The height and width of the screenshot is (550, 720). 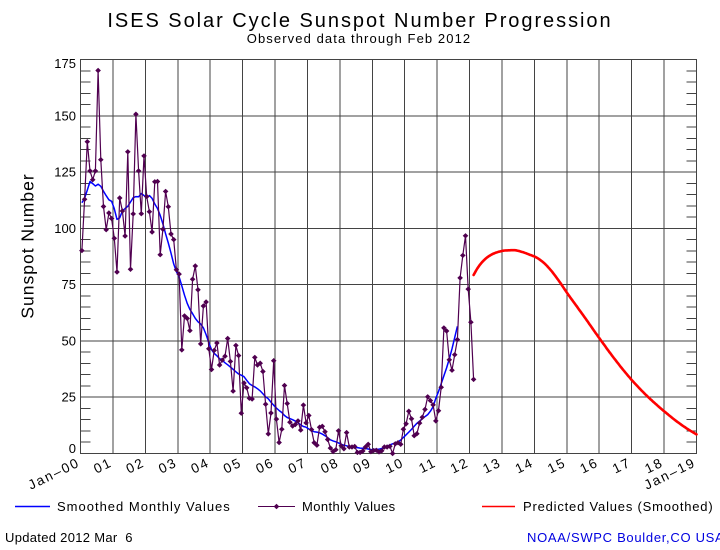 What do you see at coordinates (135, 466) in the screenshot?
I see `svg-text: 02` at bounding box center [135, 466].